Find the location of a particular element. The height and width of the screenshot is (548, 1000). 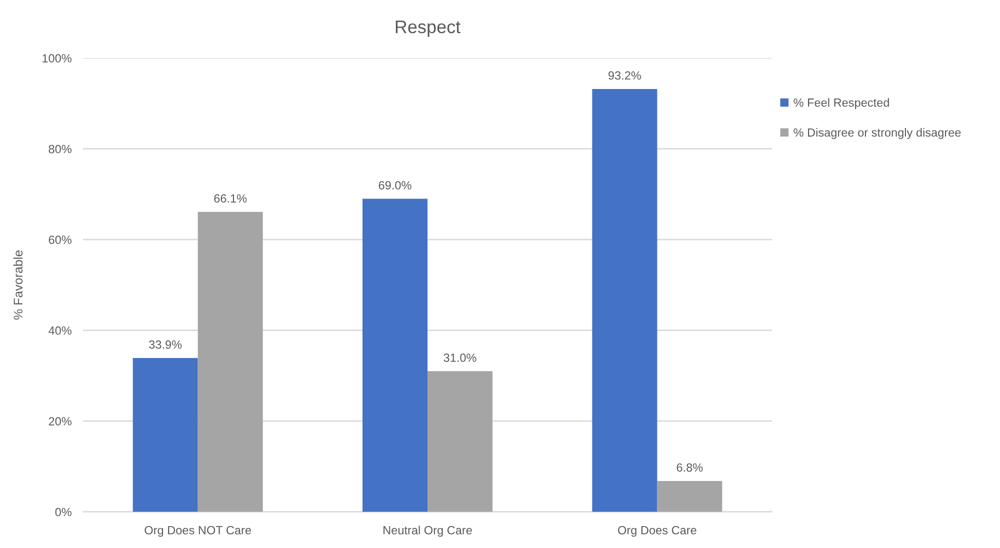

chart-title: Respect is located at coordinates (428, 28).